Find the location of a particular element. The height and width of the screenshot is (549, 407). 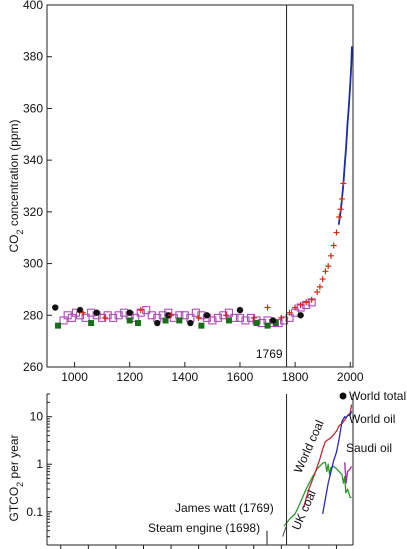

top-x-tick-label: 1400 is located at coordinates (184, 377).